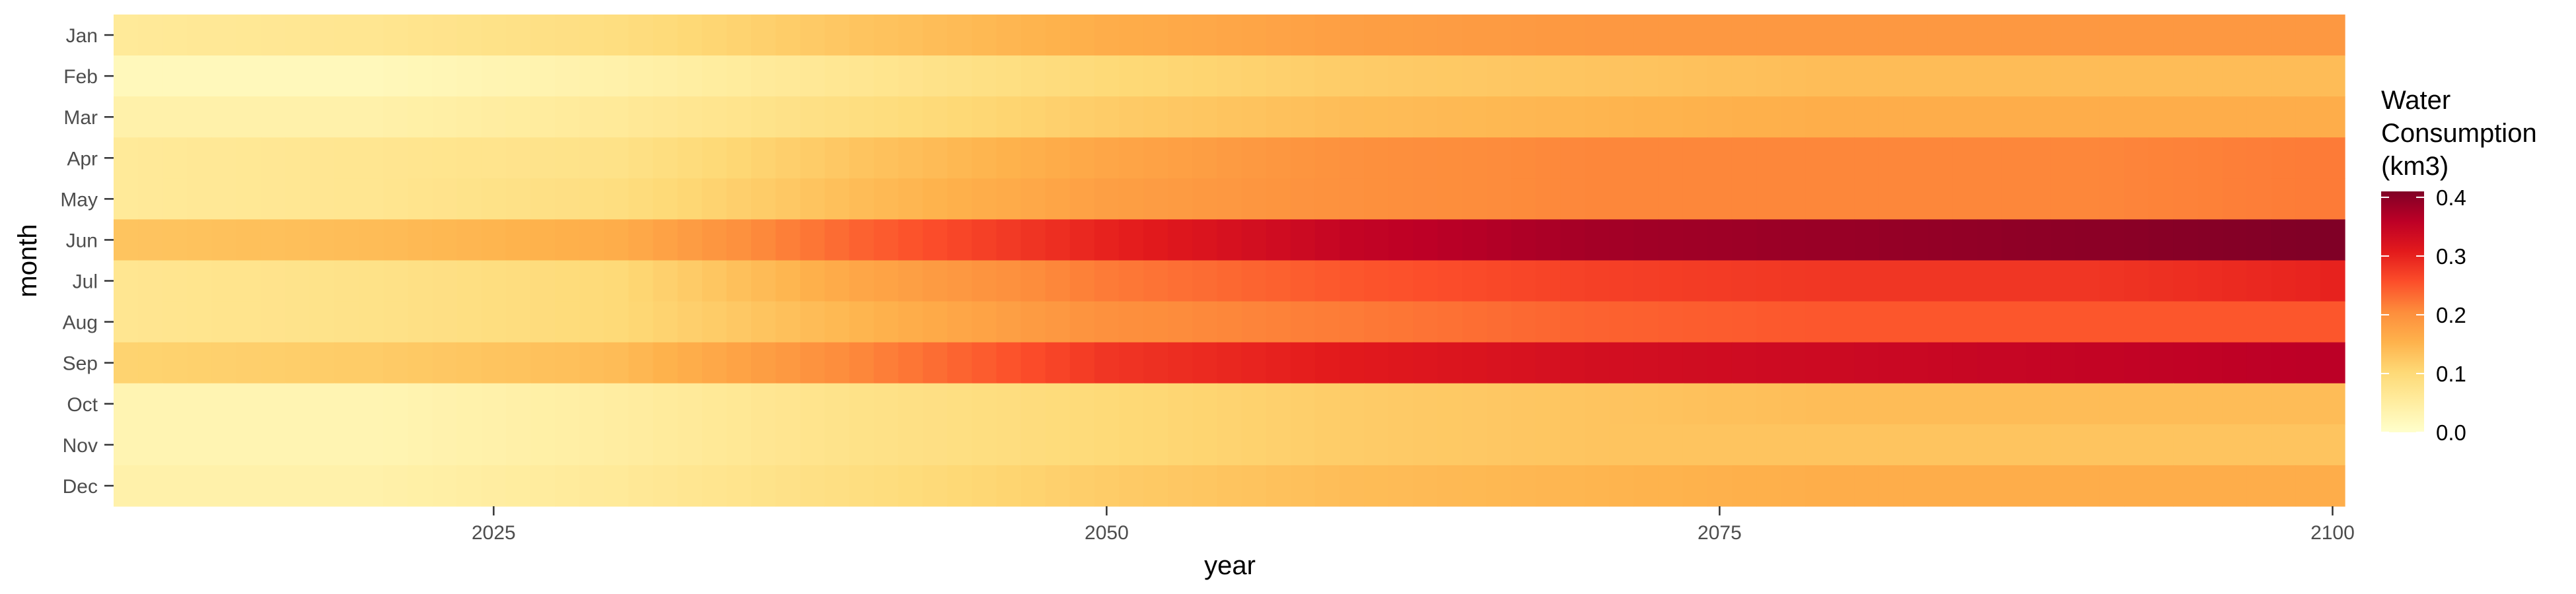  What do you see at coordinates (1720, 533) in the screenshot?
I see `x-tick-label: 2075` at bounding box center [1720, 533].